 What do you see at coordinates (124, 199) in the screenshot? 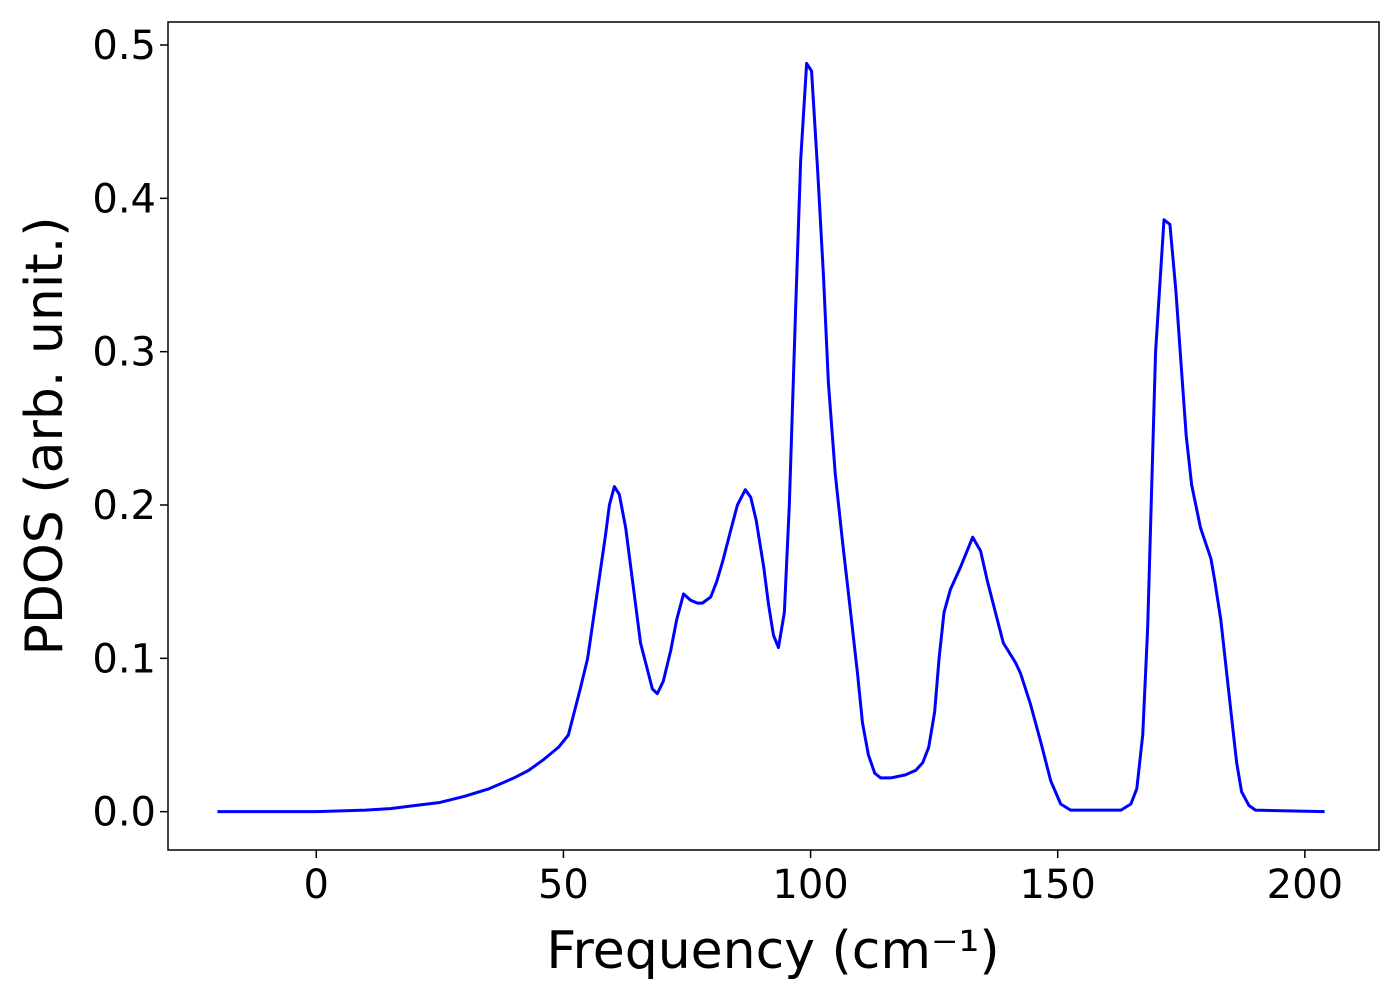
I see `y-tick-label: 0.4` at bounding box center [124, 199].